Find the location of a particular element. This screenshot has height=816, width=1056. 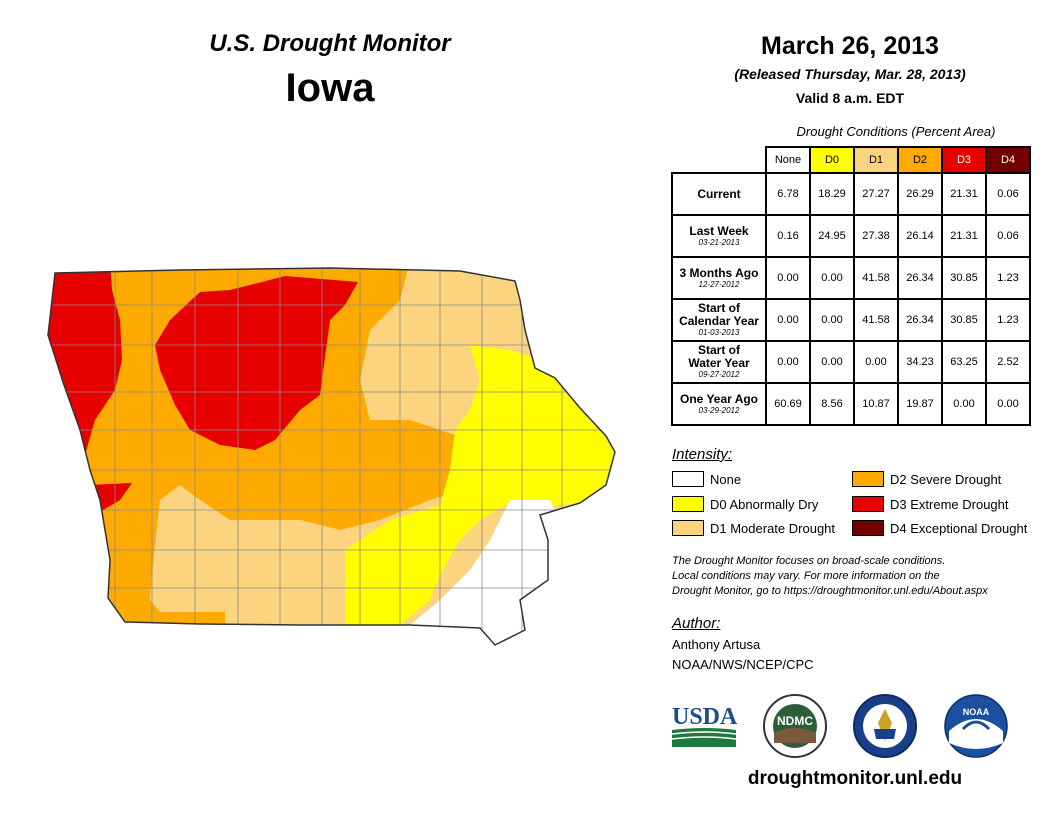

row-label: Start of Water Year 09-27-2012 is located at coordinates (719, 362).